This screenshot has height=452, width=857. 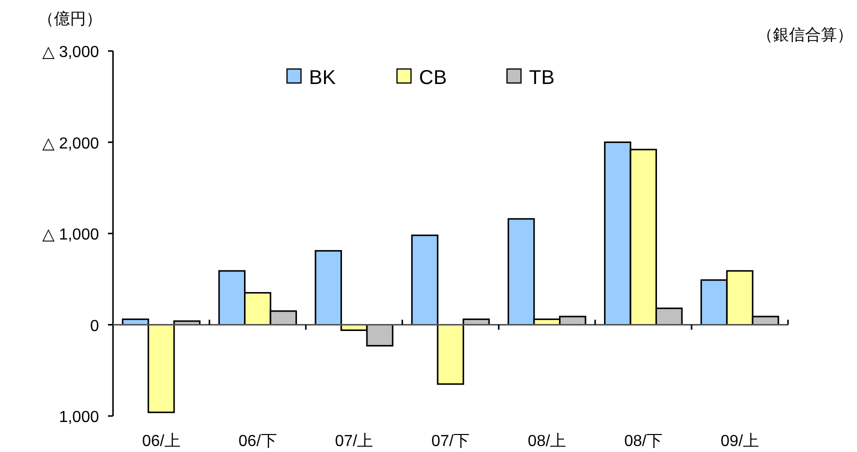 What do you see at coordinates (354, 441) in the screenshot?
I see `x-tick-label: 07/上` at bounding box center [354, 441].